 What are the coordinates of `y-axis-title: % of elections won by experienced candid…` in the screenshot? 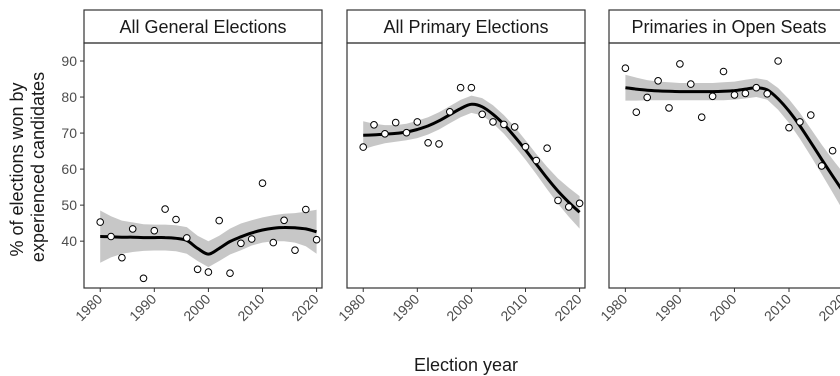 It's located at (27, 167).